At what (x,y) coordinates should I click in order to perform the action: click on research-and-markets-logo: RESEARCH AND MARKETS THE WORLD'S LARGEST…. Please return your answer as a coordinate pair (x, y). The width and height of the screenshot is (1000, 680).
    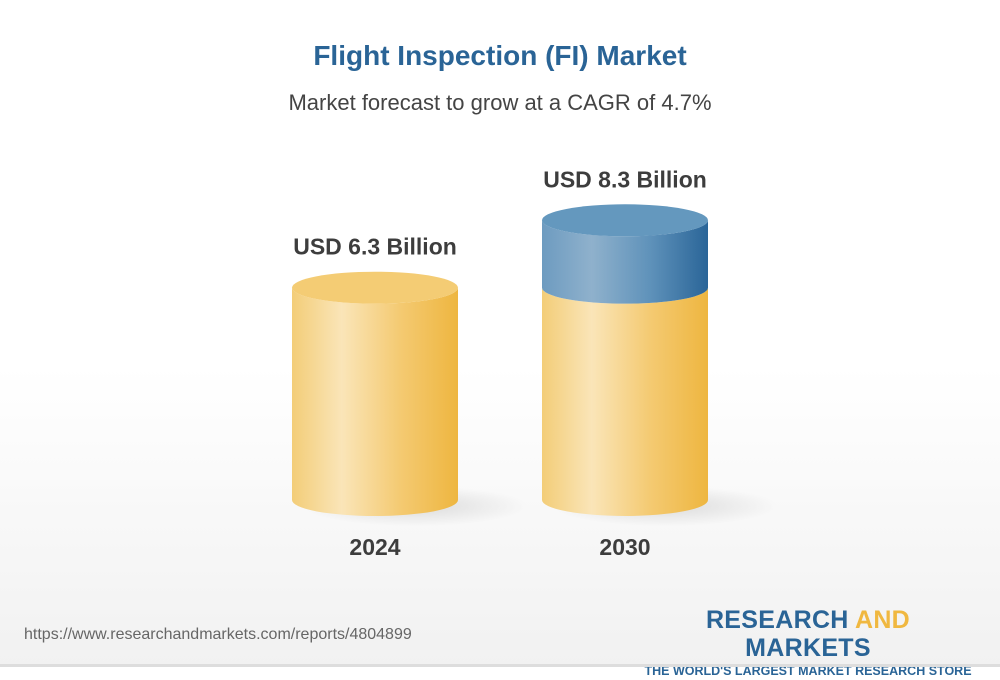
    Looking at the image, I should click on (808, 642).